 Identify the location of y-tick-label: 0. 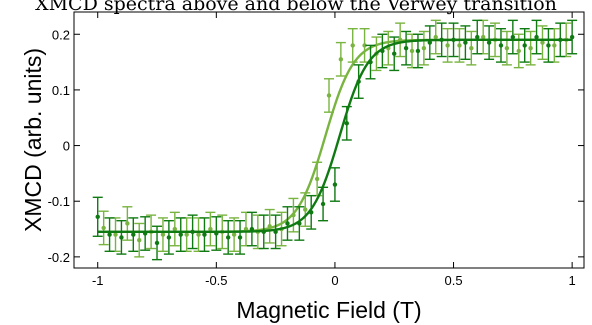
(66, 146).